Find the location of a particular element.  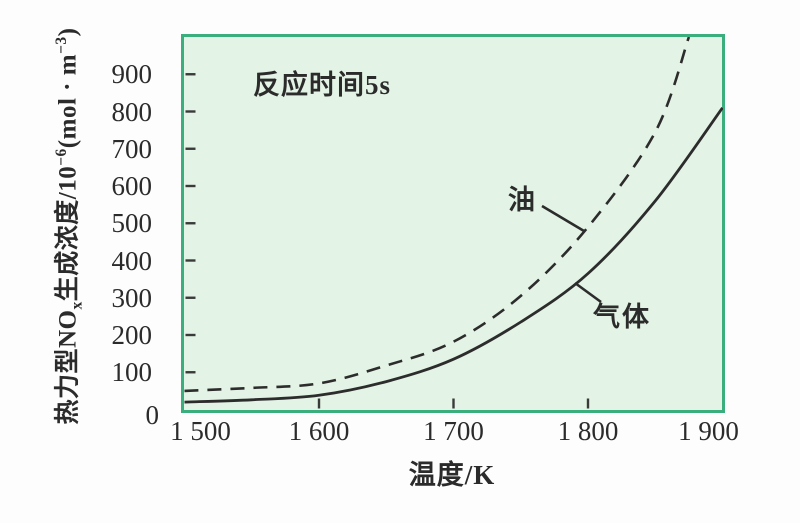

y-tick-label: 700 is located at coordinates (132, 148).